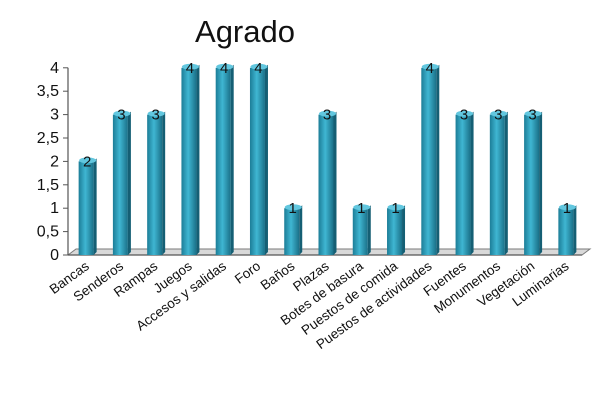 The height and width of the screenshot is (417, 592). I want to click on y-tick-label: 1,5, so click(48, 185).